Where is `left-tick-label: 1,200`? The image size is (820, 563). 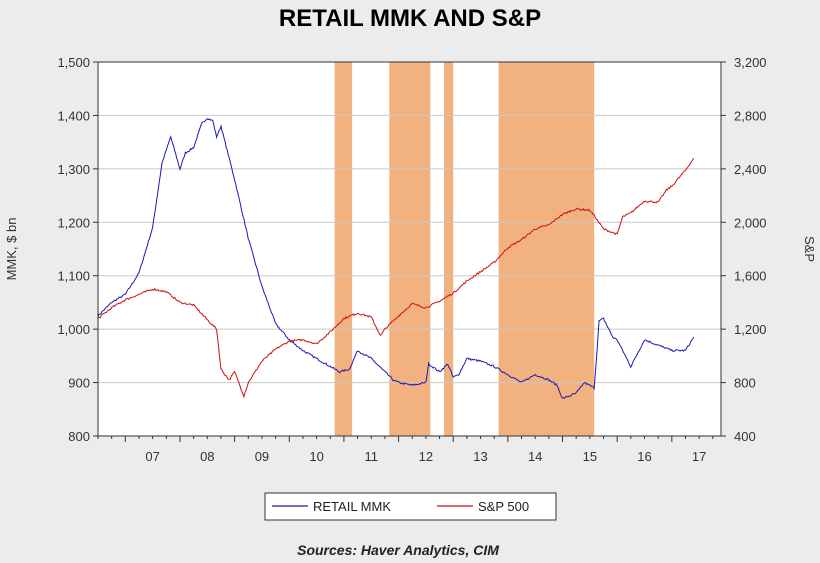
left-tick-label: 1,200 is located at coordinates (73, 222).